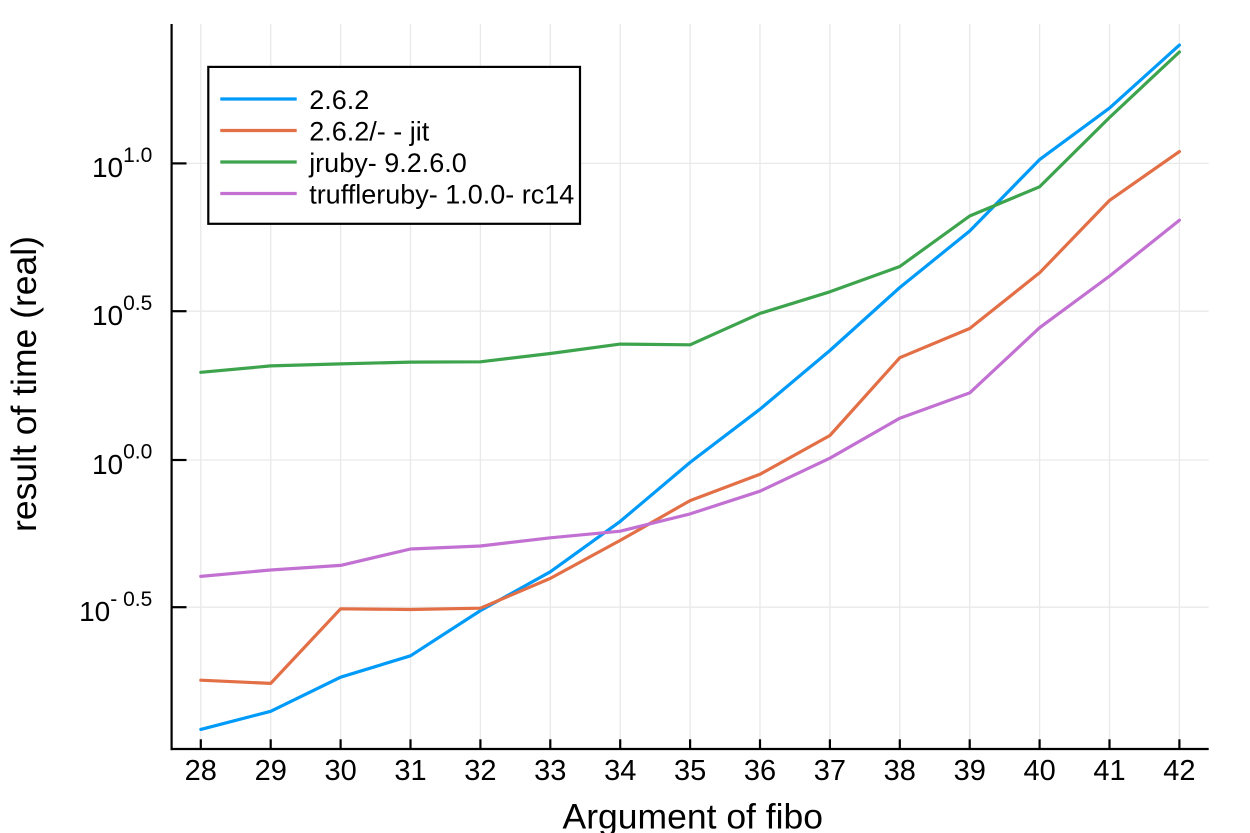 This screenshot has width=1250, height=833. Describe the element at coordinates (340, 771) in the screenshot. I see `svg-text: 30` at that location.